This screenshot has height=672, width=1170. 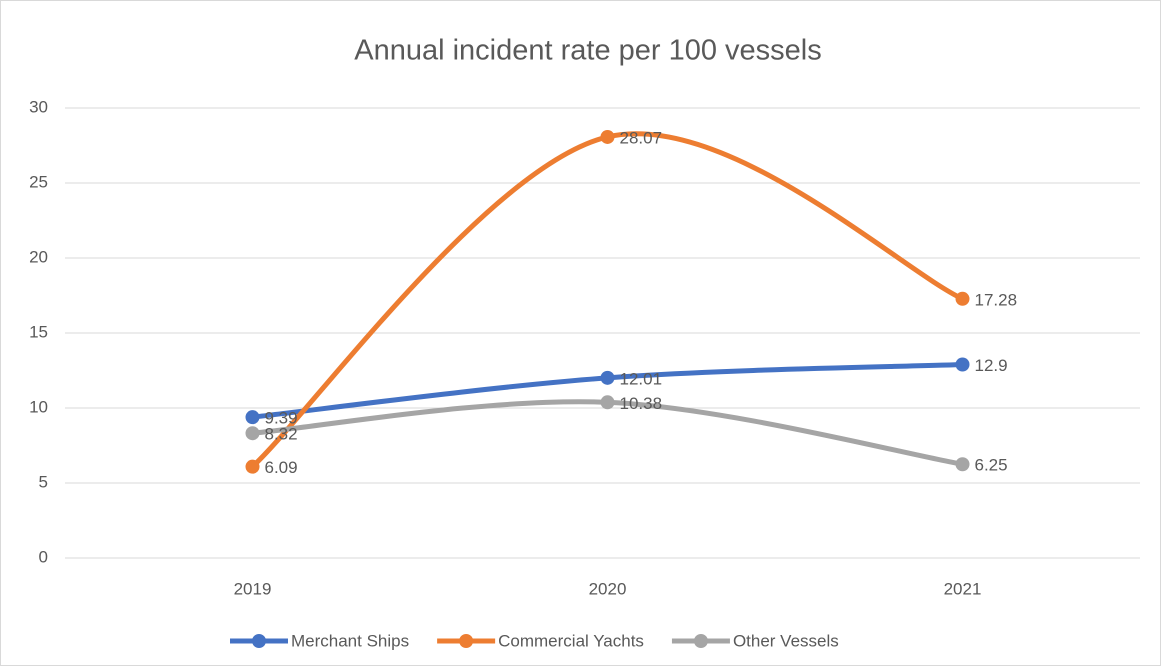 What do you see at coordinates (281, 418) in the screenshot?
I see `data-label: 9.39` at bounding box center [281, 418].